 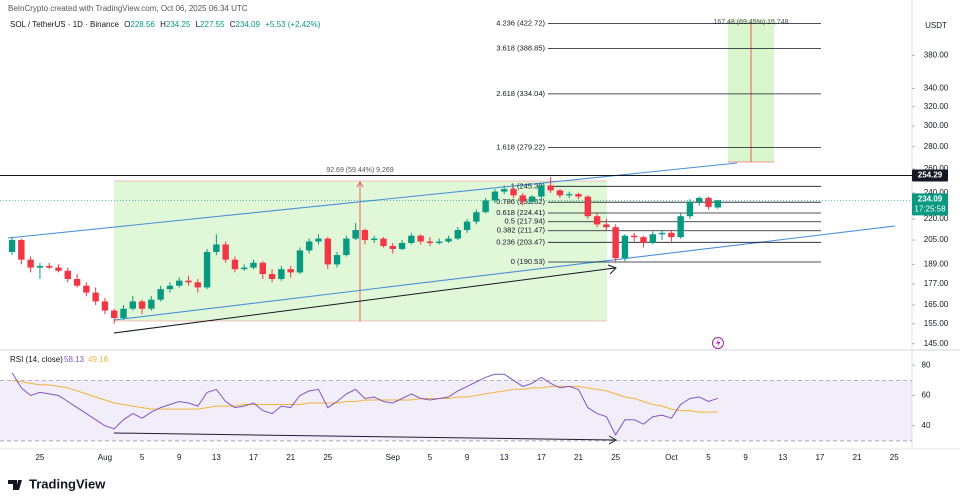 I want to click on y-tick-label: 280.00, so click(x=936, y=146).